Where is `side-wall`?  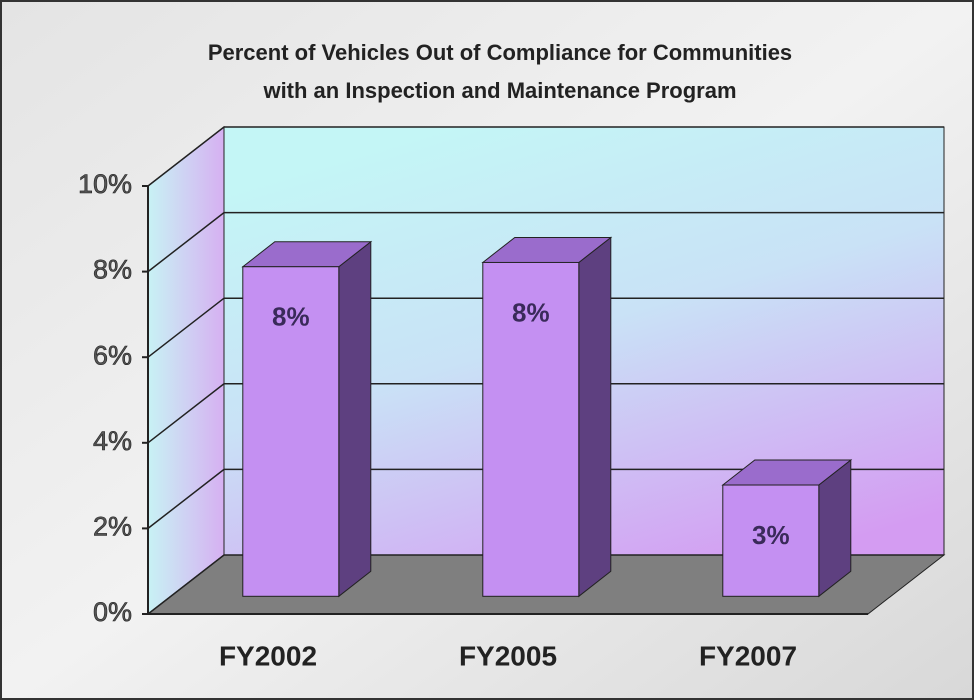
side-wall is located at coordinates (186, 370).